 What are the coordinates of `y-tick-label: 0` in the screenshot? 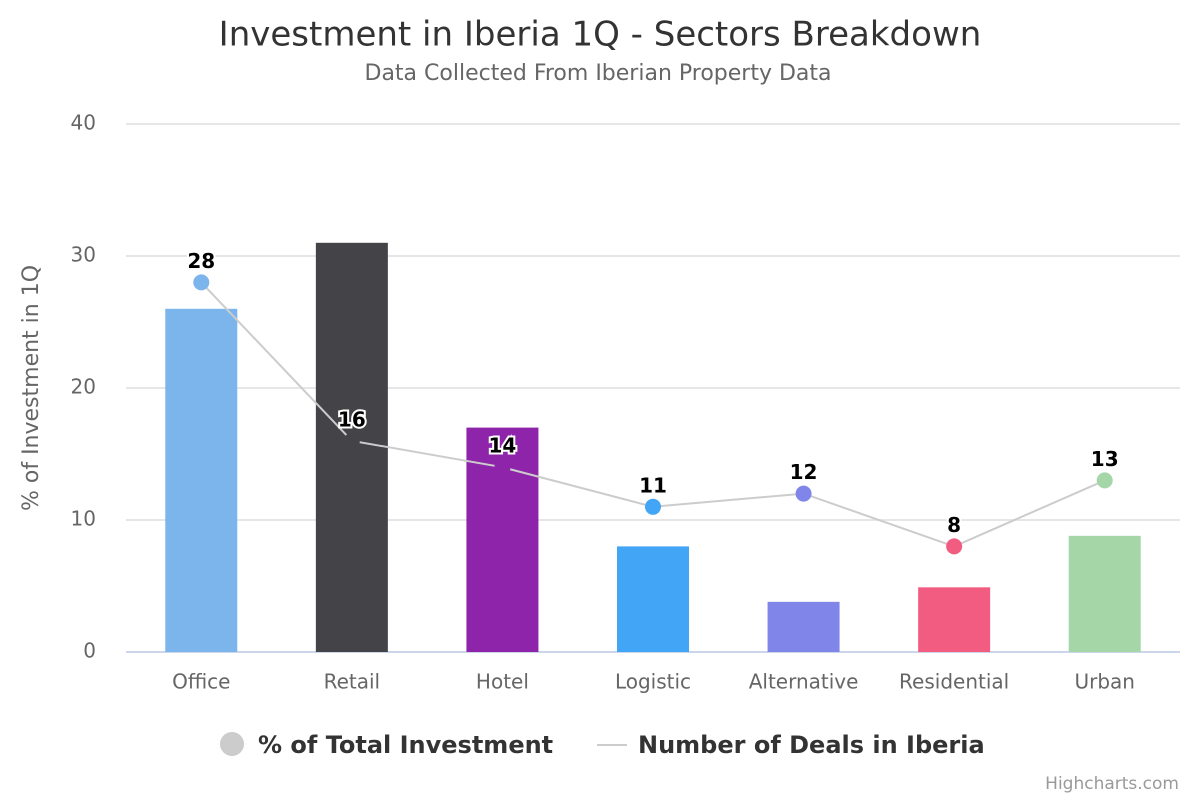 It's located at (89, 651).